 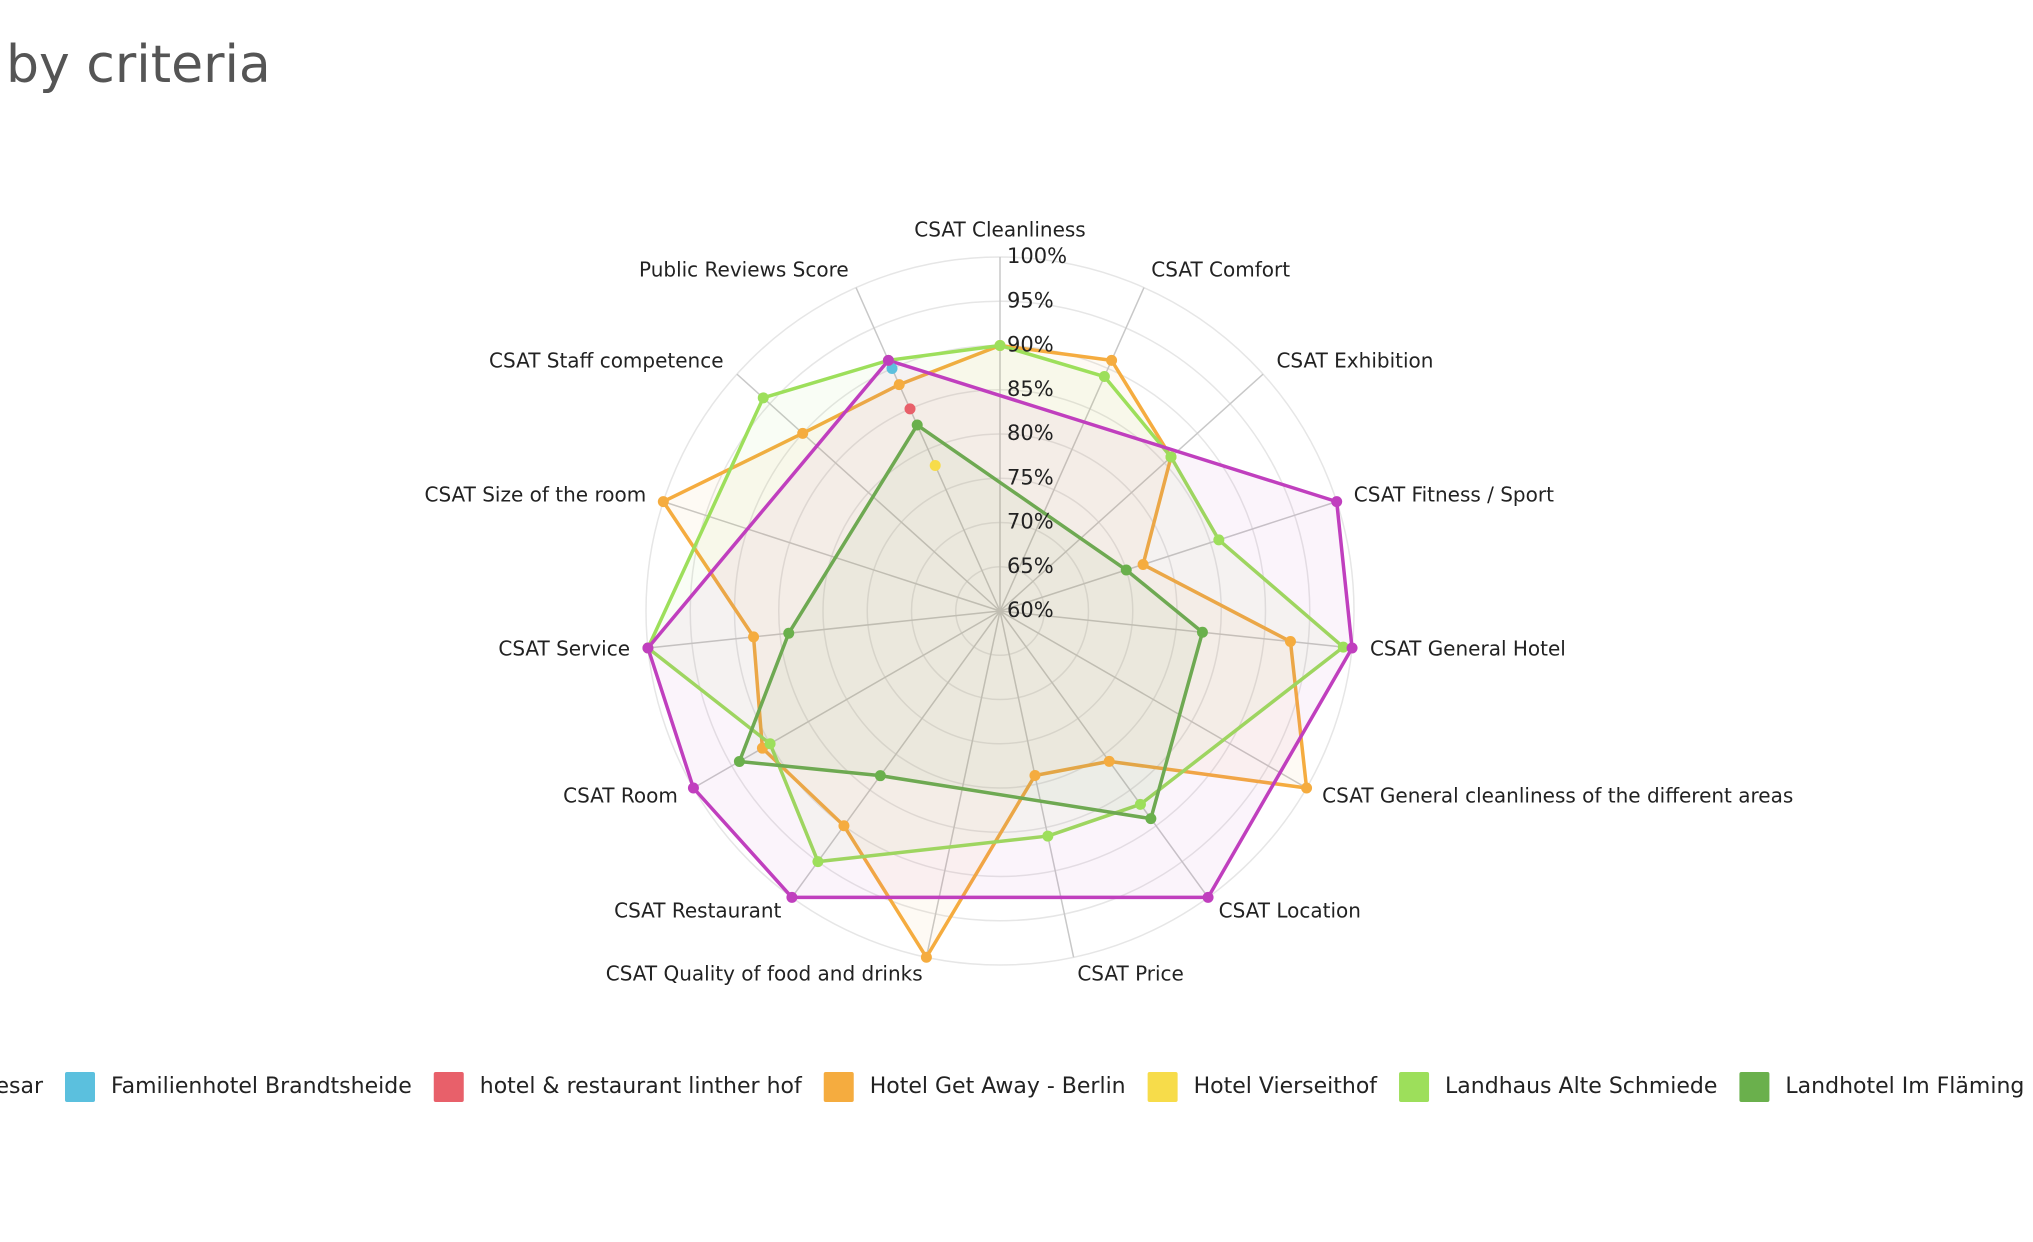 What do you see at coordinates (1581, 1086) in the screenshot?
I see `legend-label: Landhaus Alte Schmiede` at bounding box center [1581, 1086].